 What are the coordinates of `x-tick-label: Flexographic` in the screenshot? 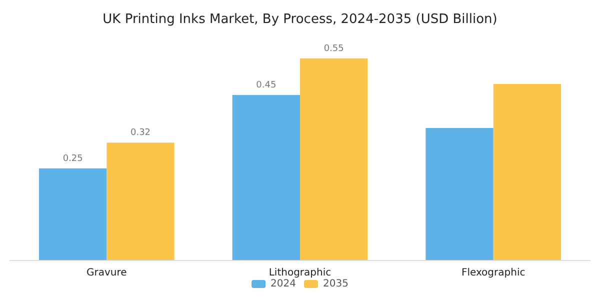 It's located at (493, 273).